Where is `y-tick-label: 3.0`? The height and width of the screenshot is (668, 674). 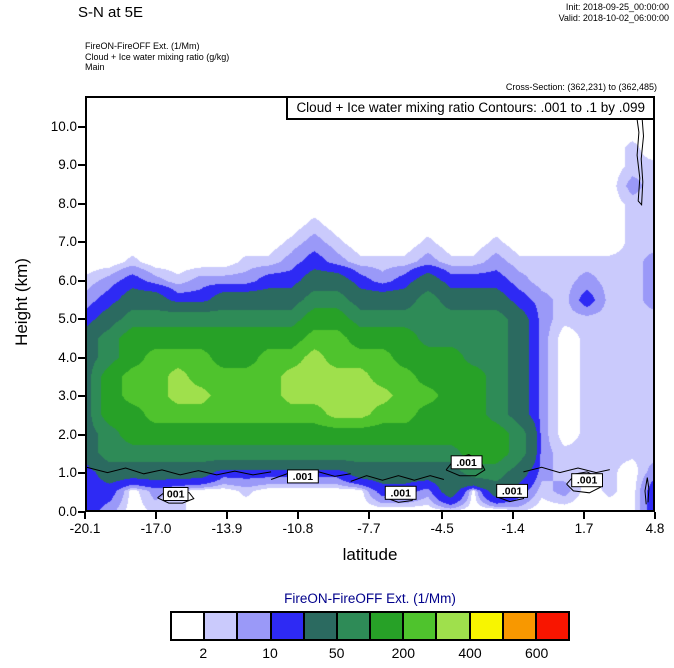
y-tick-label: 3.0 is located at coordinates (67, 396).